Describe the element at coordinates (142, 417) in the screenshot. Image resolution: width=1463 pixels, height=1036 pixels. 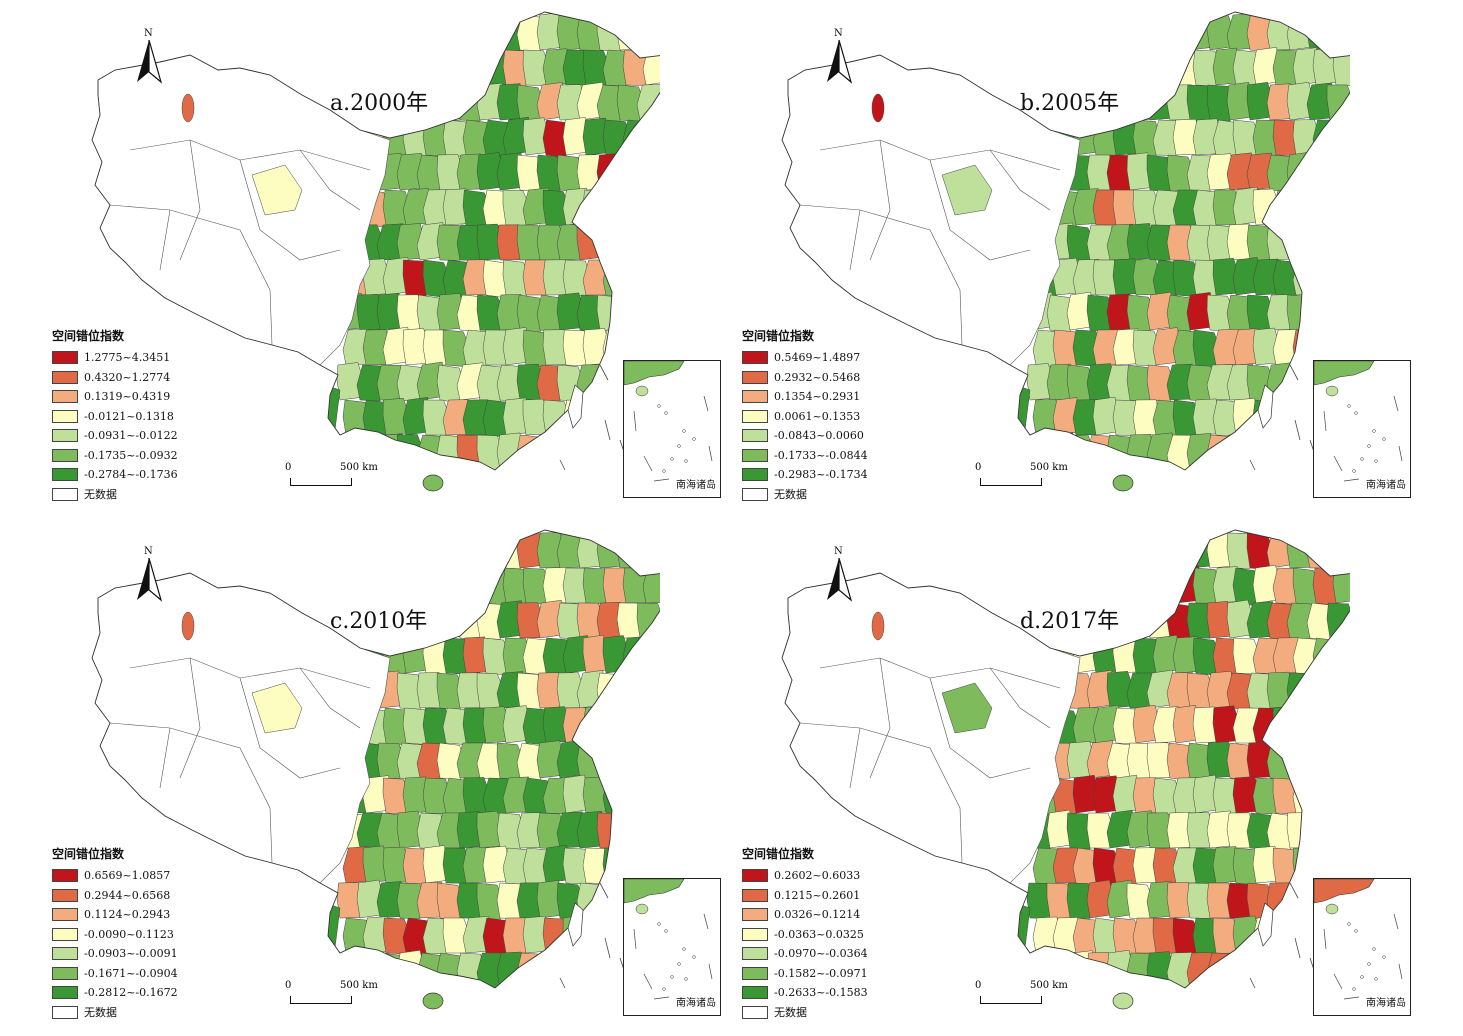
I see `legend-item: -0.0121~0.1318` at that location.